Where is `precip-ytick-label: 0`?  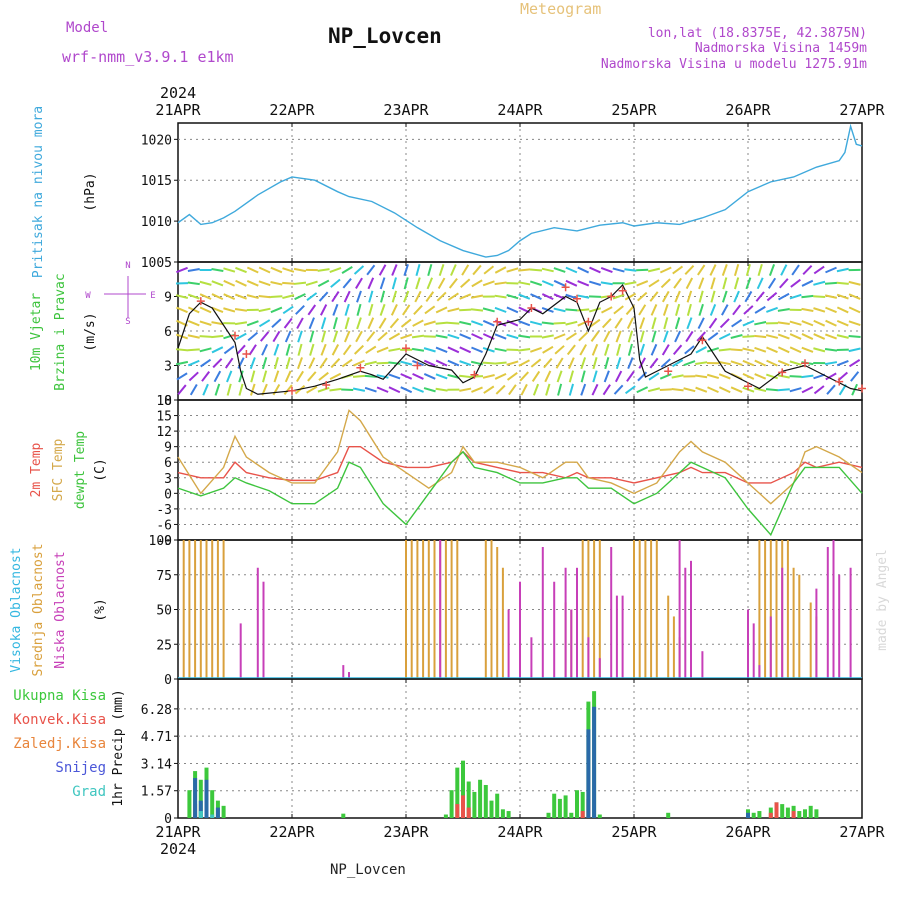 precip-ytick-label: 0 is located at coordinates (168, 819).